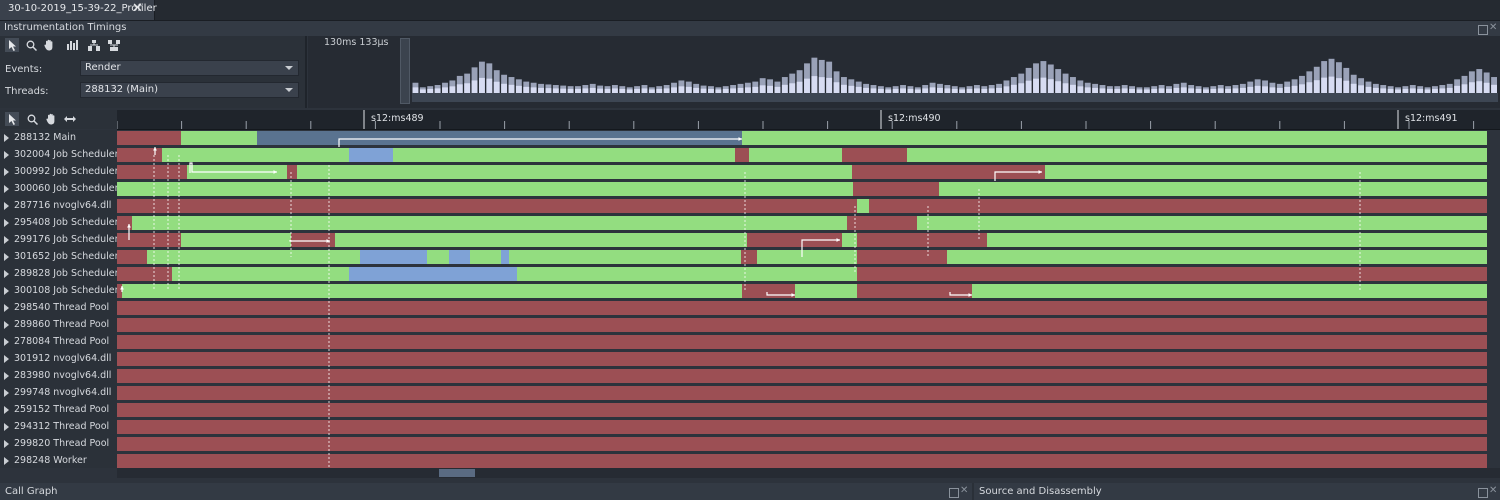 Image resolution: width=1500 pixels, height=500 pixels. What do you see at coordinates (31, 45) in the screenshot?
I see `zoom-tool-icon` at bounding box center [31, 45].